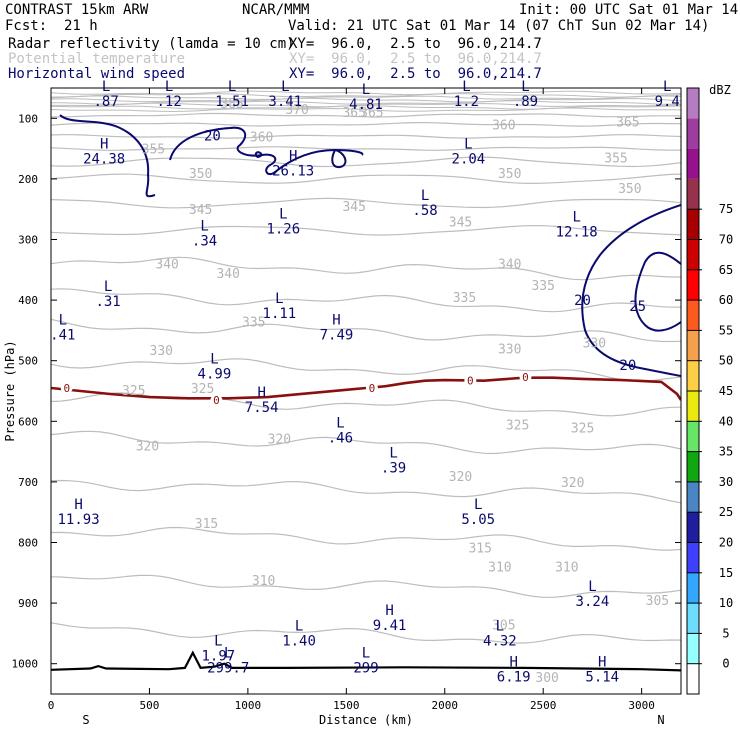  What do you see at coordinates (726, 361) in the screenshot?
I see `colorbar-tick-label: 50` at bounding box center [726, 361].